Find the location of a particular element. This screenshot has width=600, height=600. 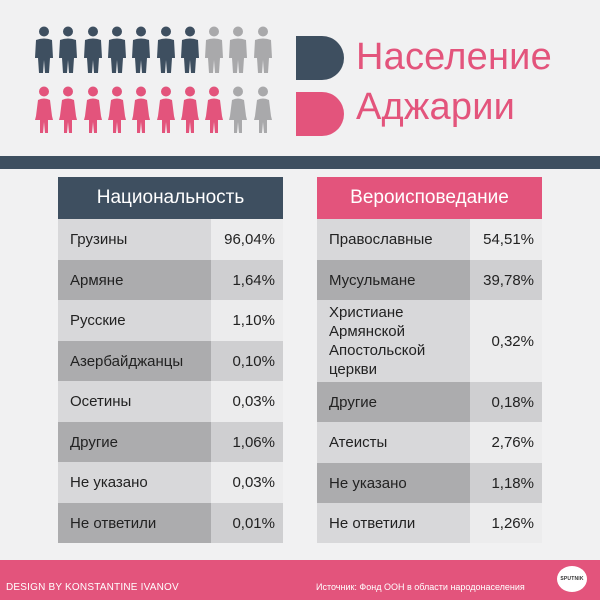

row-label: Православные is located at coordinates (393, 239).